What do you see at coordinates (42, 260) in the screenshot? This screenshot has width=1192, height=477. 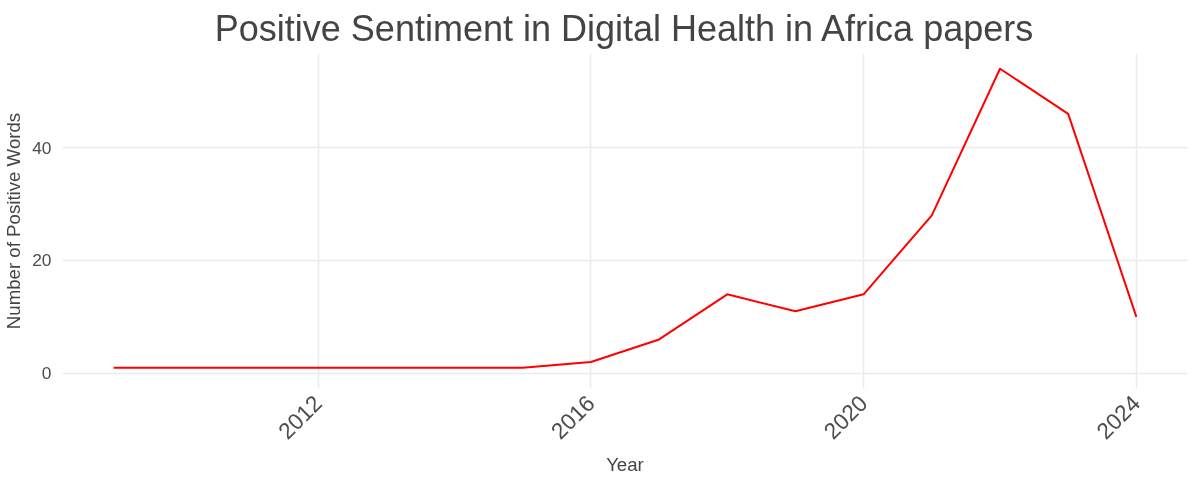 I see `y-tick-label: 20` at bounding box center [42, 260].